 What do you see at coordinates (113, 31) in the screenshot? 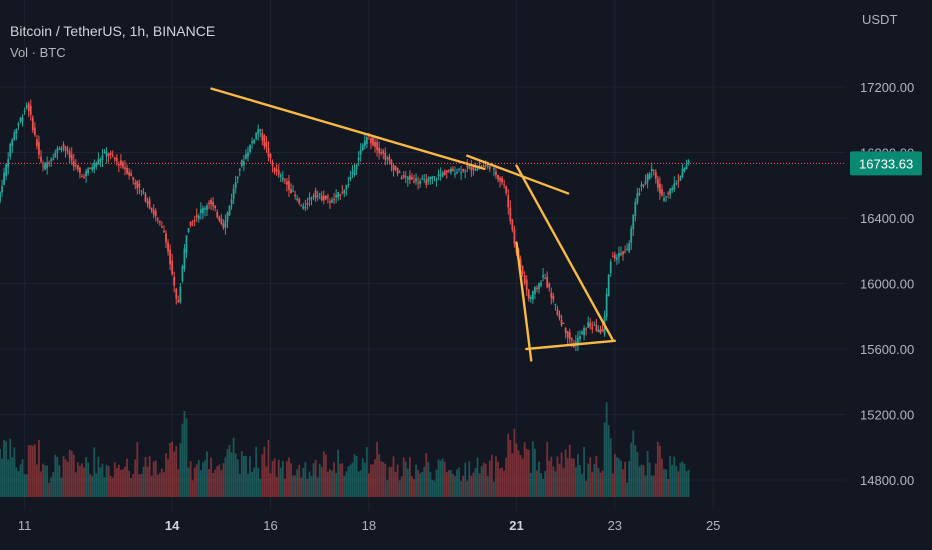
I see `symbol-title: Bitcoin / TetherUS, 1h, BINANCE` at bounding box center [113, 31].